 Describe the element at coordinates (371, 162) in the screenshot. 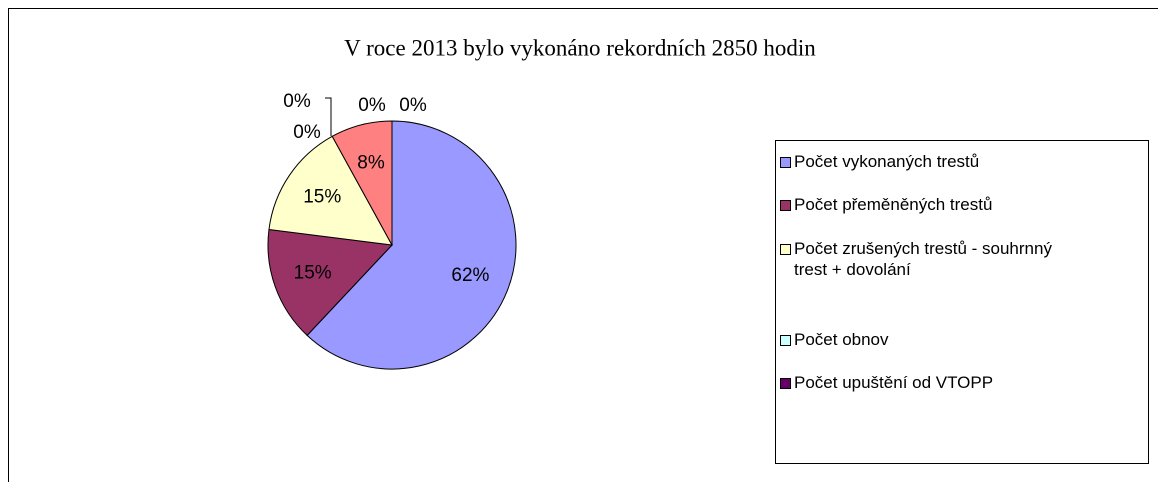

I see `data-label: 8%` at that location.